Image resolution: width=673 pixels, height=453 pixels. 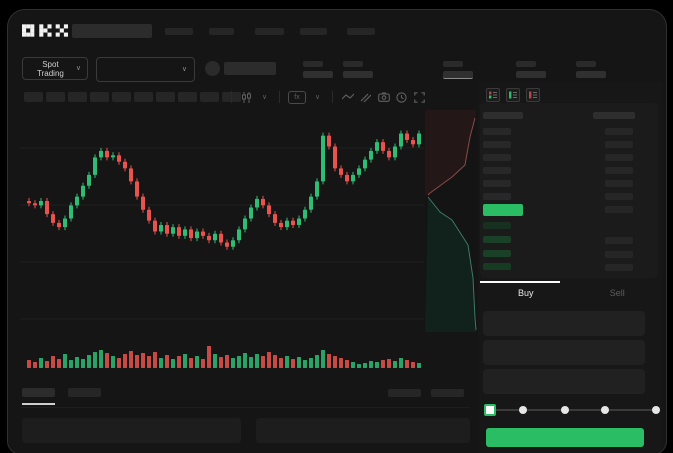 What do you see at coordinates (564, 352) in the screenshot?
I see `amount-input-skeleton` at bounding box center [564, 352].